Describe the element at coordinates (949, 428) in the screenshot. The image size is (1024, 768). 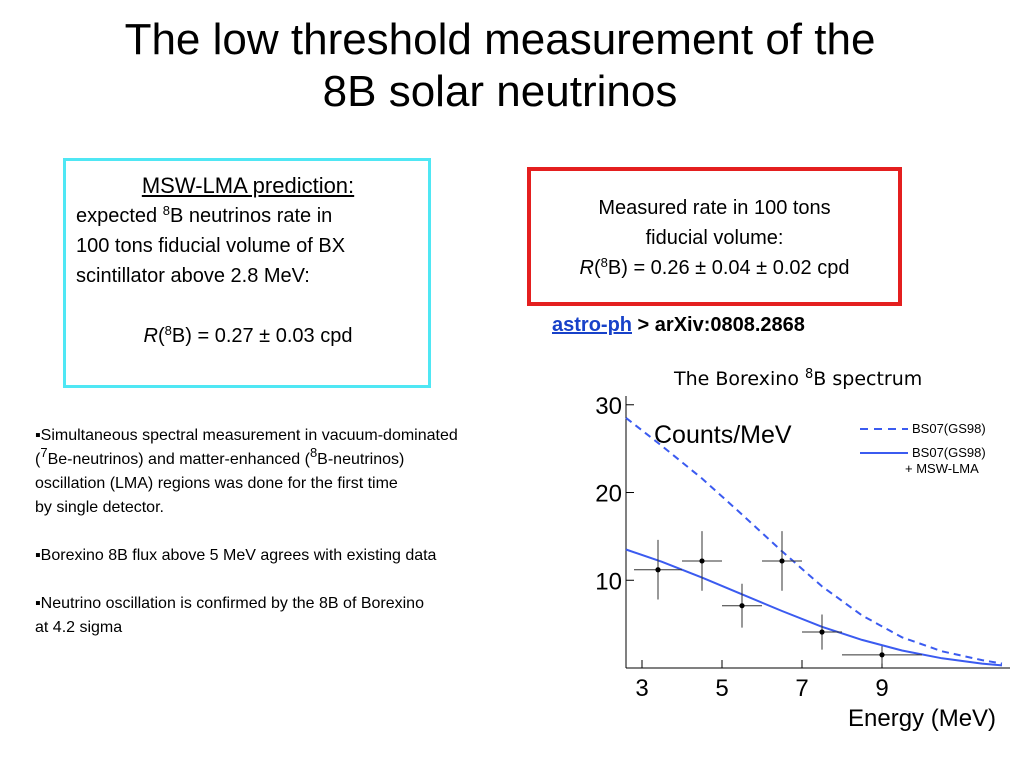
I see `legend-dashed-label: BS07(GS98)` at that location.